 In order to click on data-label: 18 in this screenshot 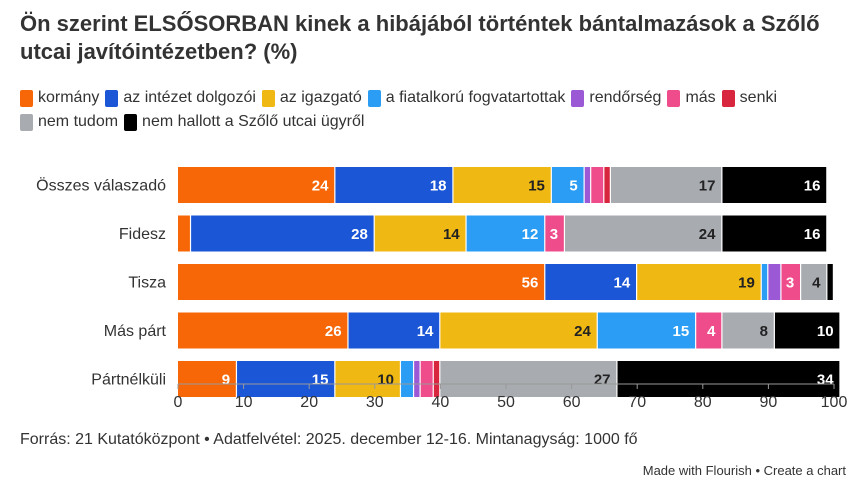, I will do `click(438, 186)`.